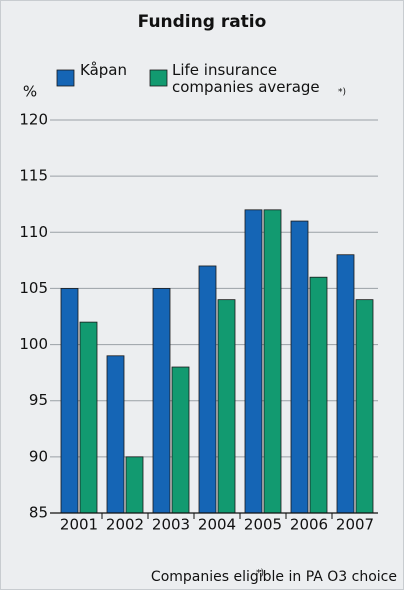 The height and width of the screenshot is (590, 404). What do you see at coordinates (274, 577) in the screenshot?
I see `footnote: Companies eligible in PA O3 choice` at bounding box center [274, 577].